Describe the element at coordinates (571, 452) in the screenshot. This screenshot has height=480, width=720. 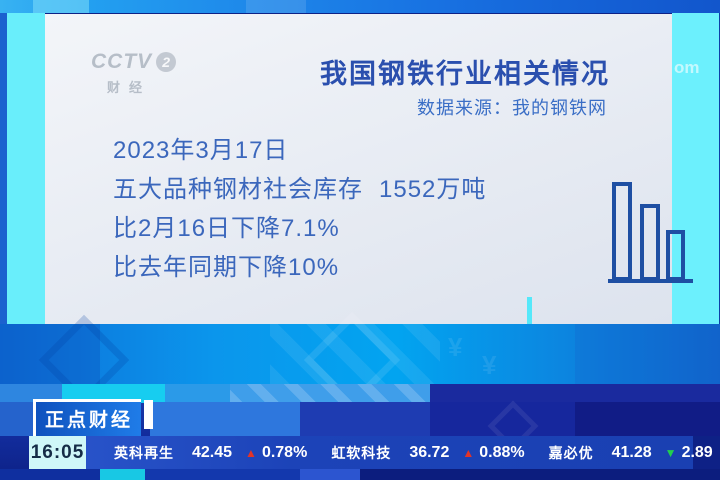
I see `stock-name: 嘉必优` at that location.